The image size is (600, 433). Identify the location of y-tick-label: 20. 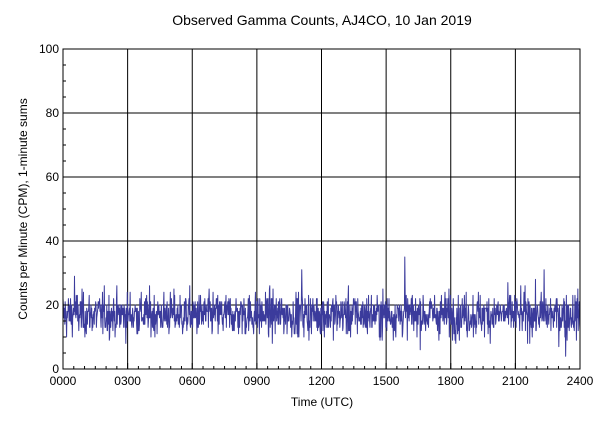
(53, 305).